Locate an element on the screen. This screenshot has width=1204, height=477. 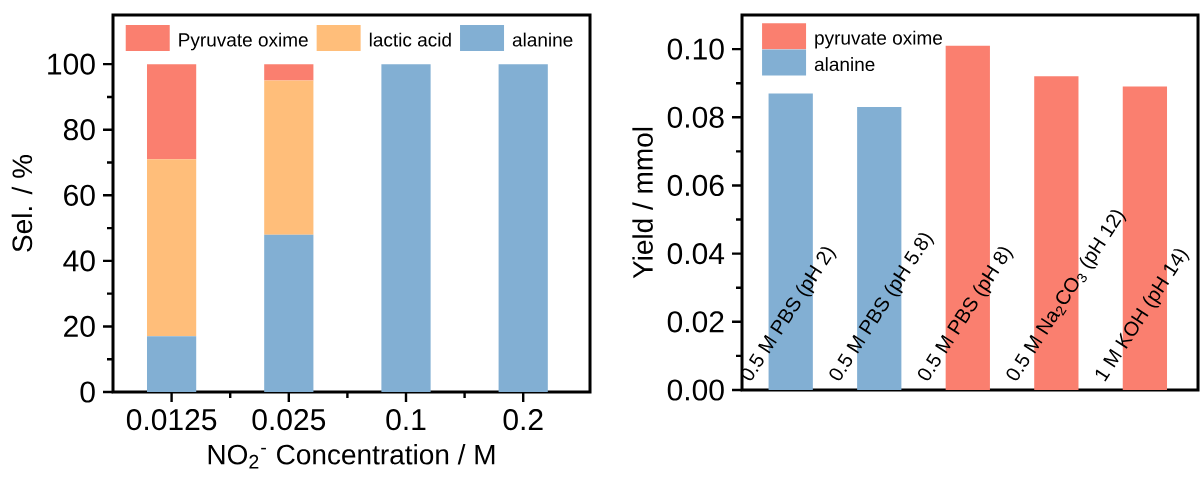
y-tick-label: 60 is located at coordinates (79, 195).